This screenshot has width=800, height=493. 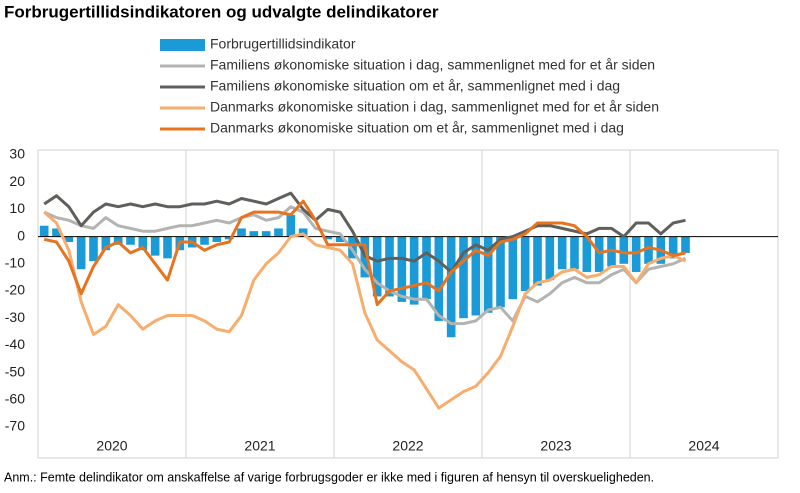 I want to click on legend-swatch, so click(x=182, y=45).